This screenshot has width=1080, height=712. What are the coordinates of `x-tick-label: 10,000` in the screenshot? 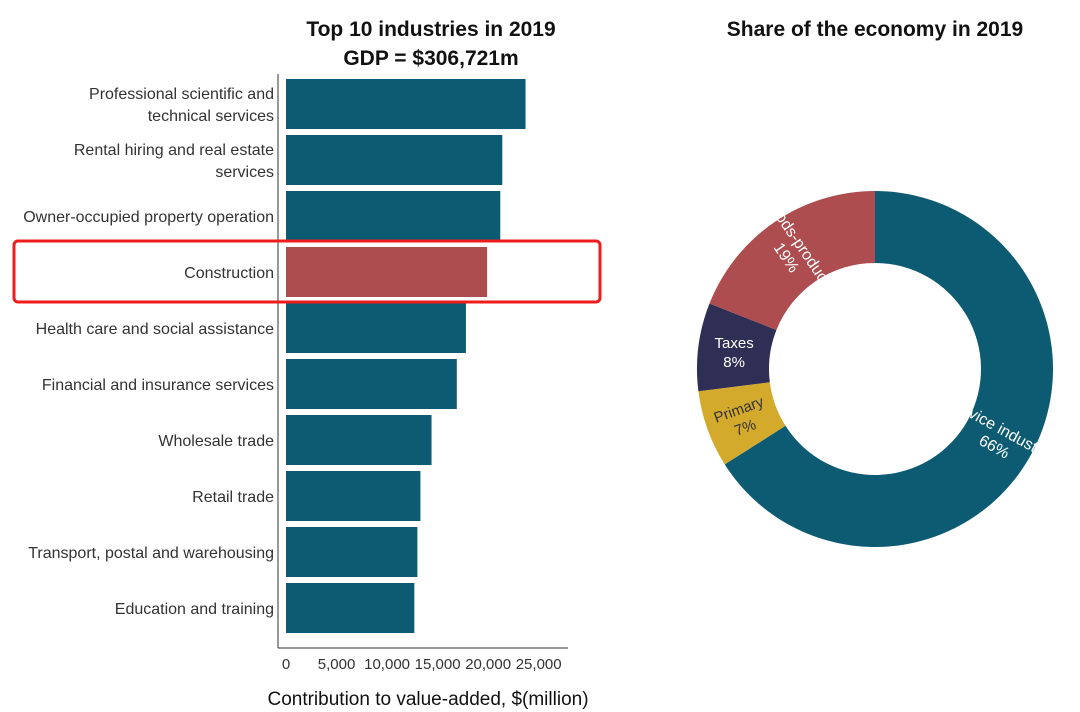 It's located at (387, 664).